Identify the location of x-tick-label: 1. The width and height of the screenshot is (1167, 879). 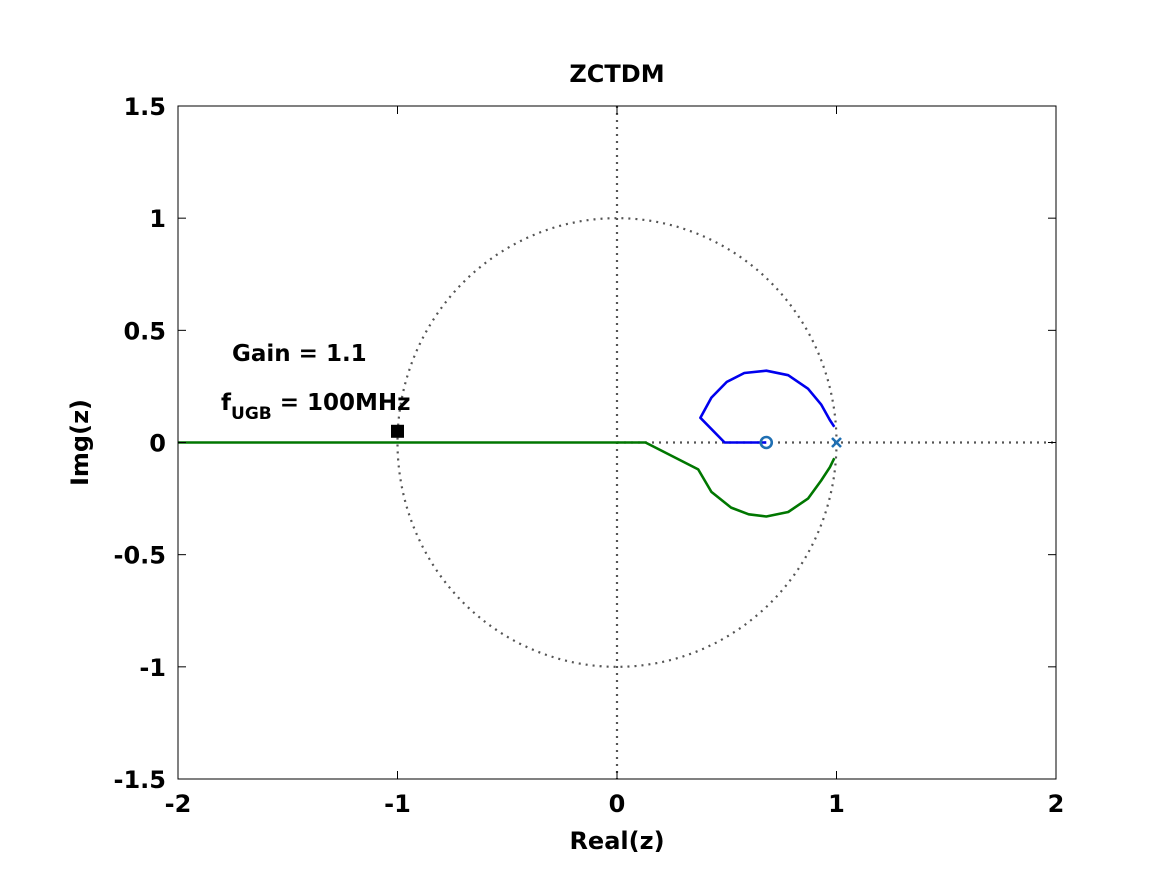
(836, 804).